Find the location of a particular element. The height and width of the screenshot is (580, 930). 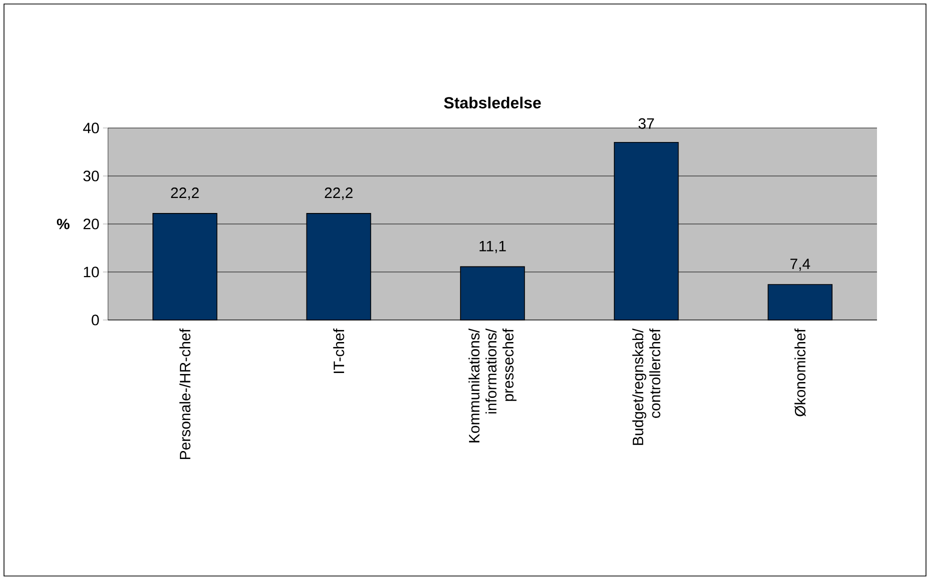

x-tick-label: Økonomichef is located at coordinates (800, 372).